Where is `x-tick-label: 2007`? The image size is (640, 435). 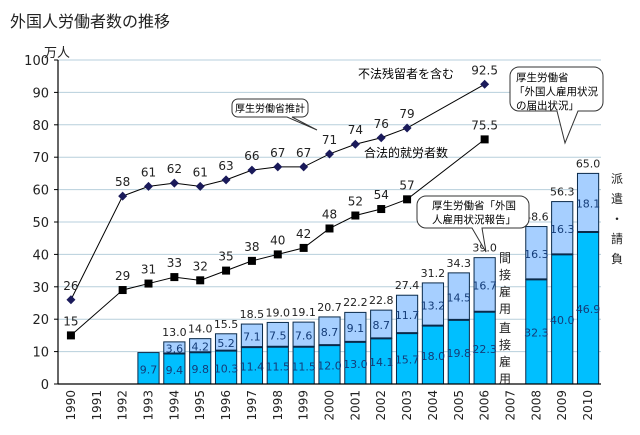 x-tick-label: 2007 is located at coordinates (511, 405).